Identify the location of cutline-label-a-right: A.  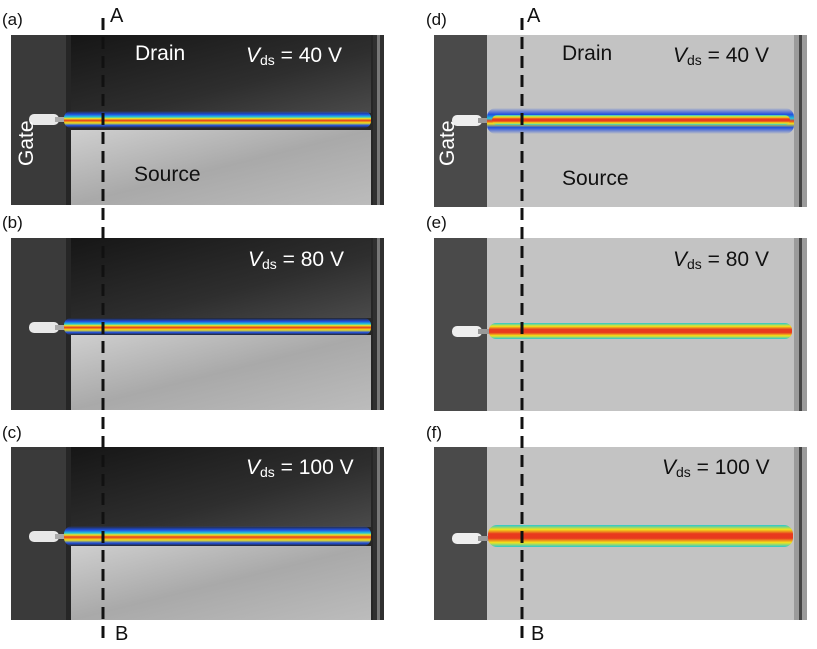
(534, 16).